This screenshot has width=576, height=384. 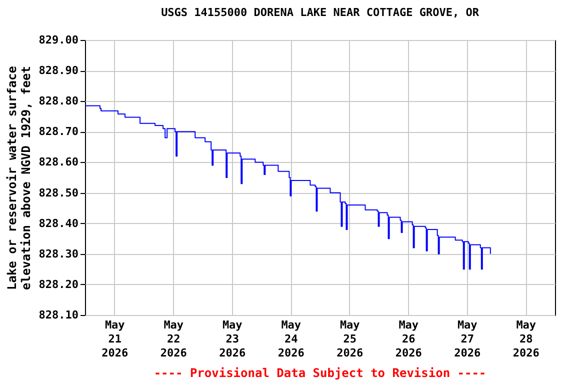 What do you see at coordinates (58, 71) in the screenshot?
I see `y-tick-label: 828.90` at bounding box center [58, 71].